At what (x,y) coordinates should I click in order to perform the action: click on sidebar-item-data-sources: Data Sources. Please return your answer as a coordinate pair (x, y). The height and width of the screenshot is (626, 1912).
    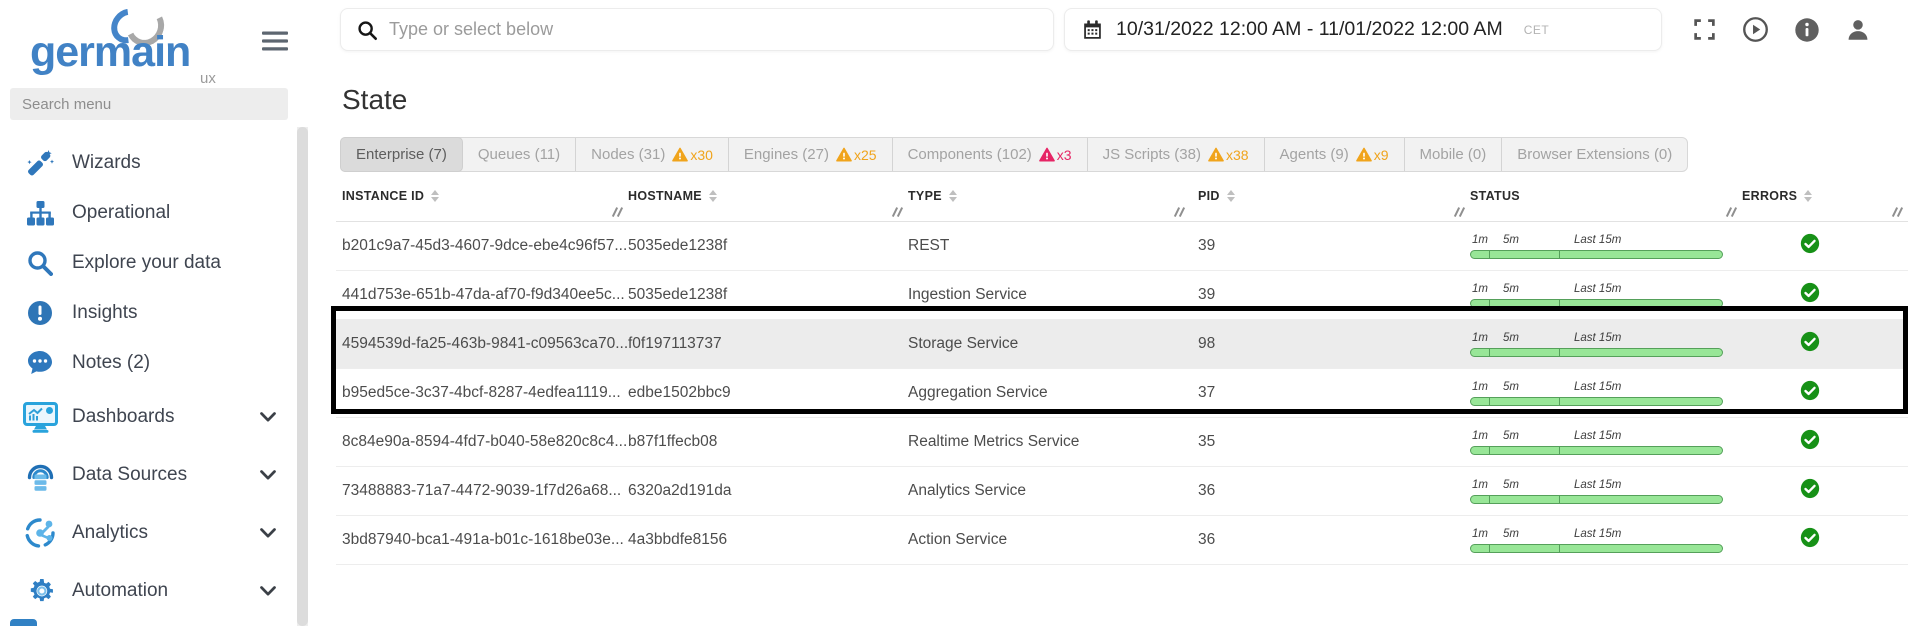
    Looking at the image, I should click on (148, 475).